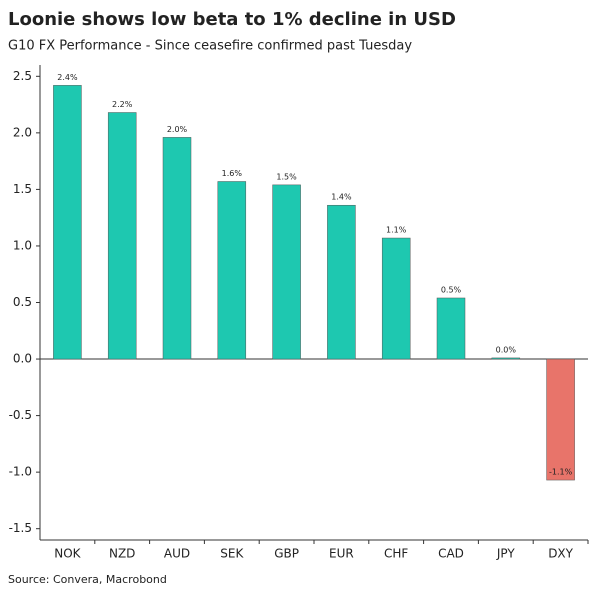 The height and width of the screenshot is (601, 601). I want to click on value-label: 2.4%, so click(67, 77).